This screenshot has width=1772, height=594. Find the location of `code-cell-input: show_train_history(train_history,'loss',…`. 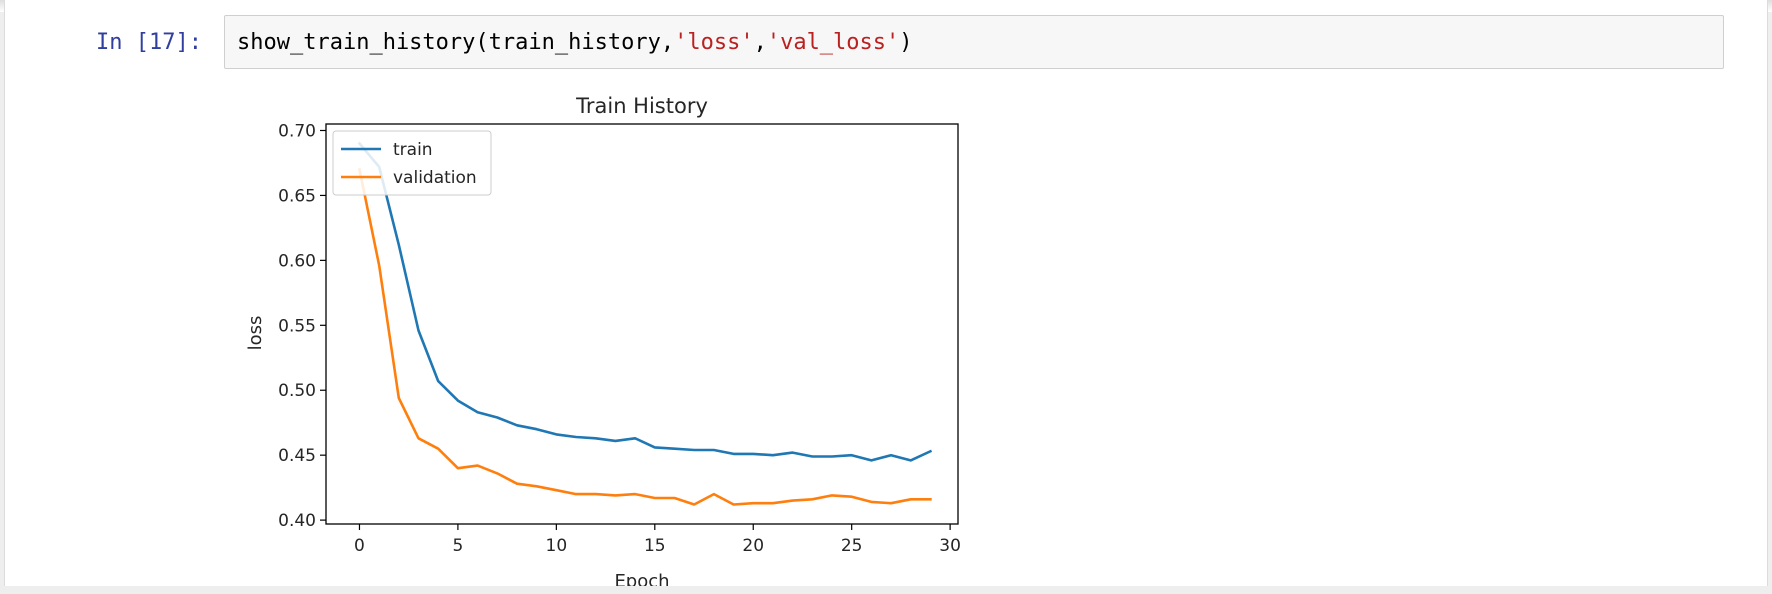

code-cell-input: show_train_history(train_history,'loss',… is located at coordinates (974, 42).